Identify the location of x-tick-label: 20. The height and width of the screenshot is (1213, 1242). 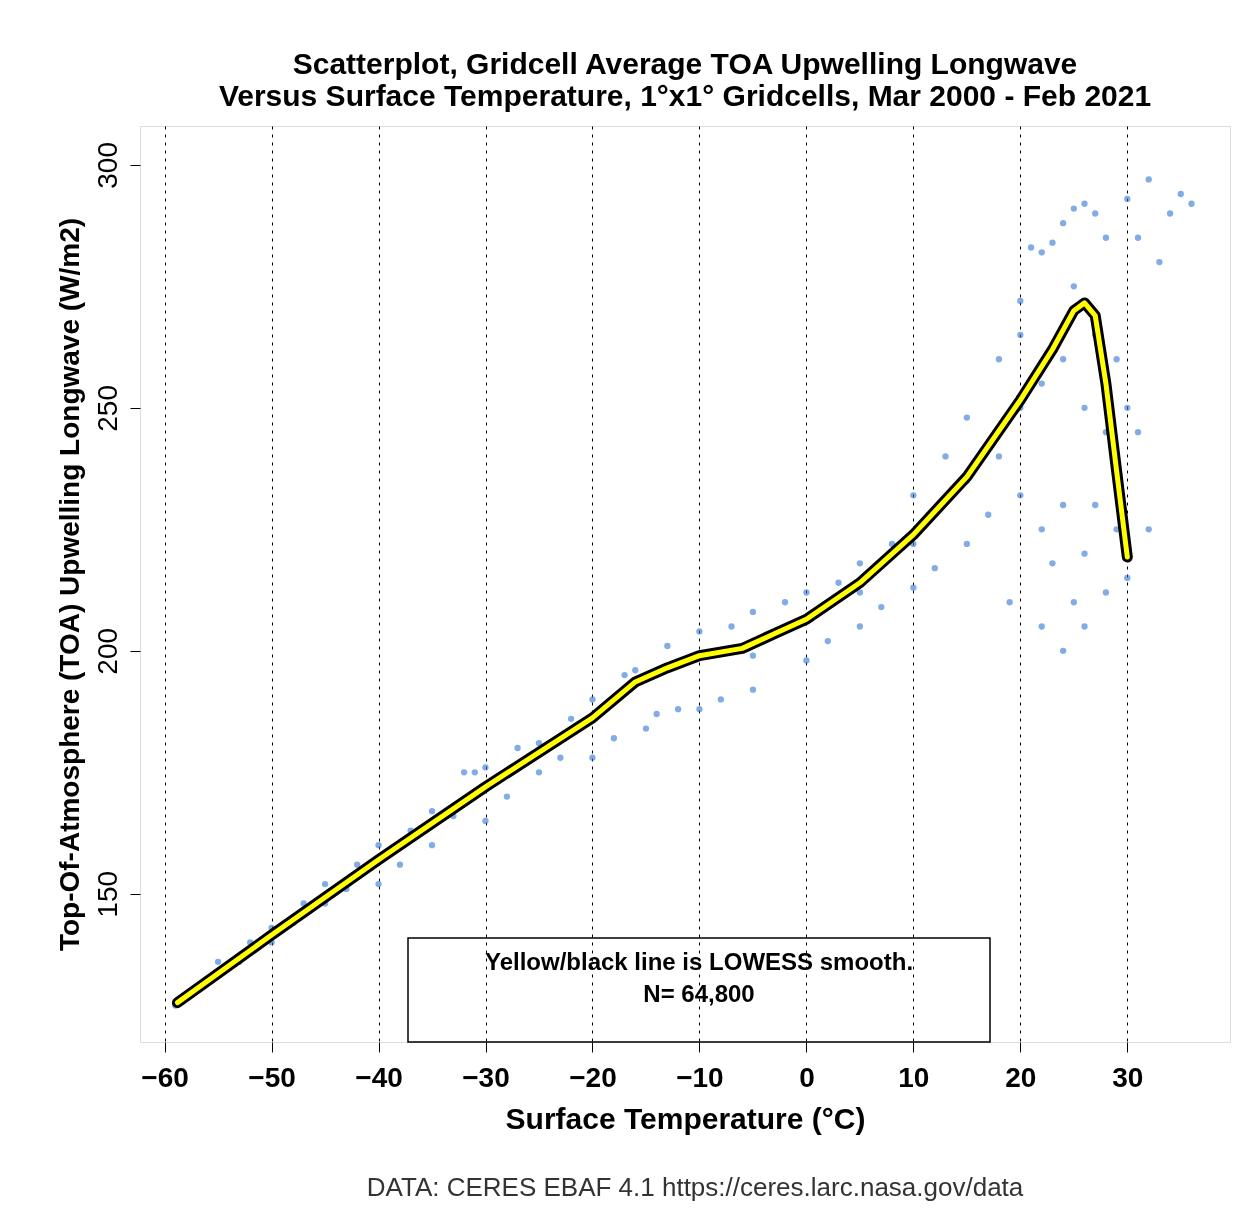
(1021, 1077).